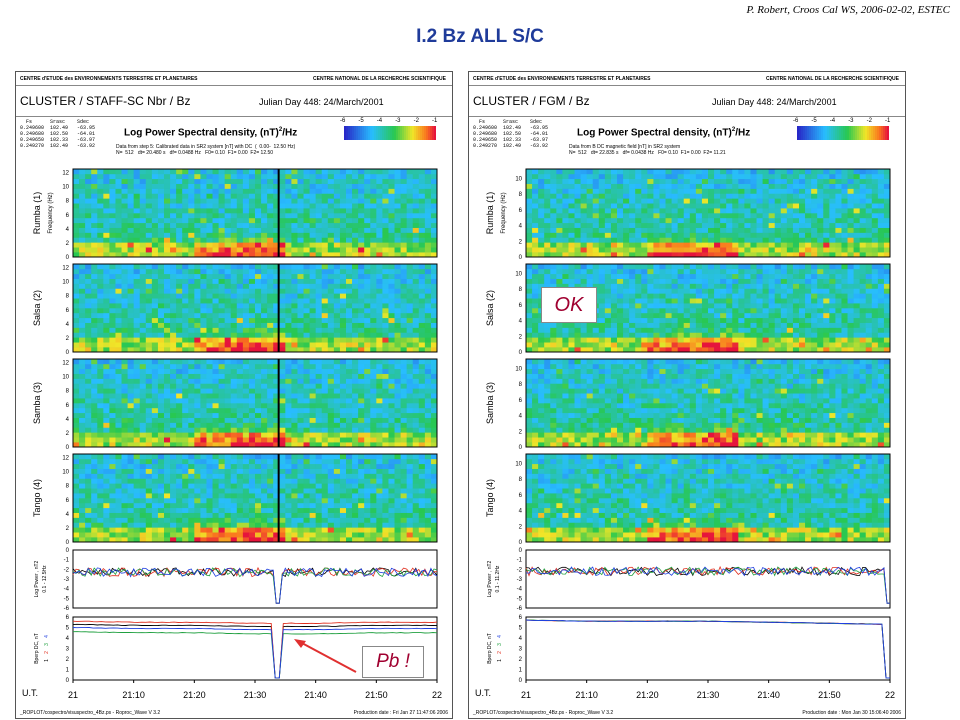 The image size is (960, 720). Describe the element at coordinates (68, 406) in the screenshot. I see `freq-tick-label: 6` at that location.